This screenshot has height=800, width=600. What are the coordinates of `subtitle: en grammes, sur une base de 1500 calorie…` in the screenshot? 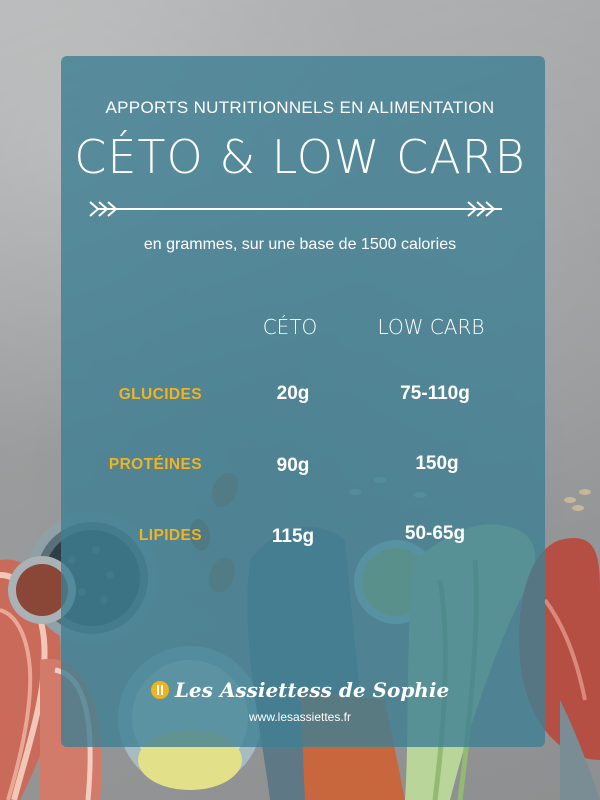 It's located at (300, 244).